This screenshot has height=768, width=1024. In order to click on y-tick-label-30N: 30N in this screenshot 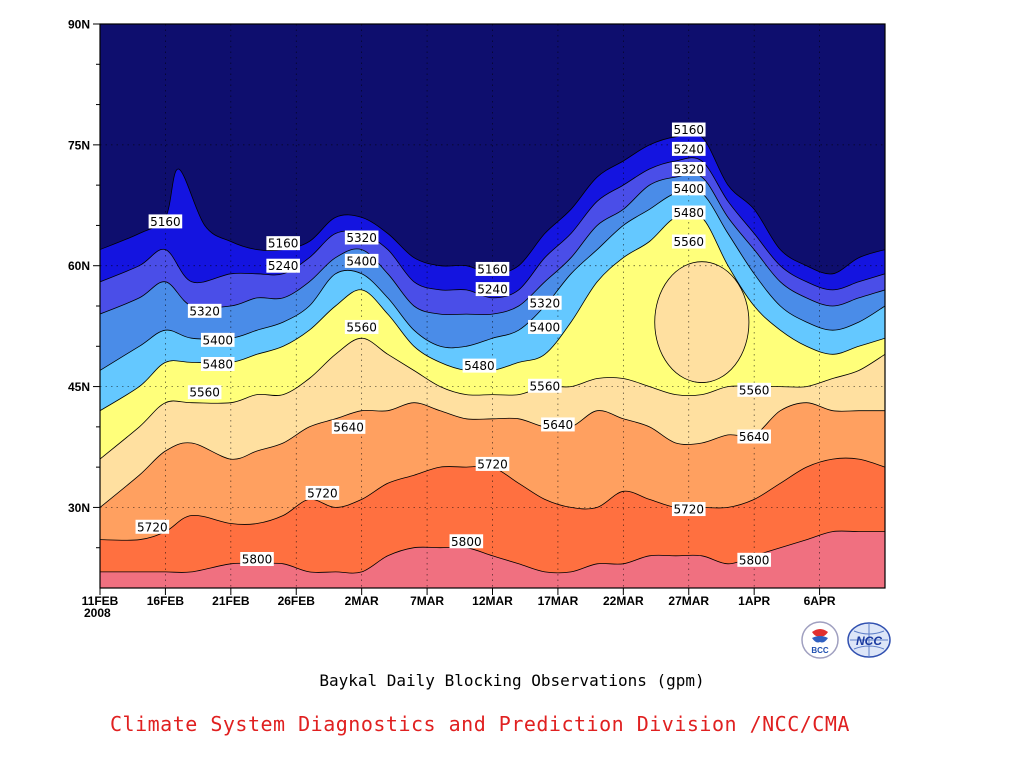, I will do `click(79, 508)`.